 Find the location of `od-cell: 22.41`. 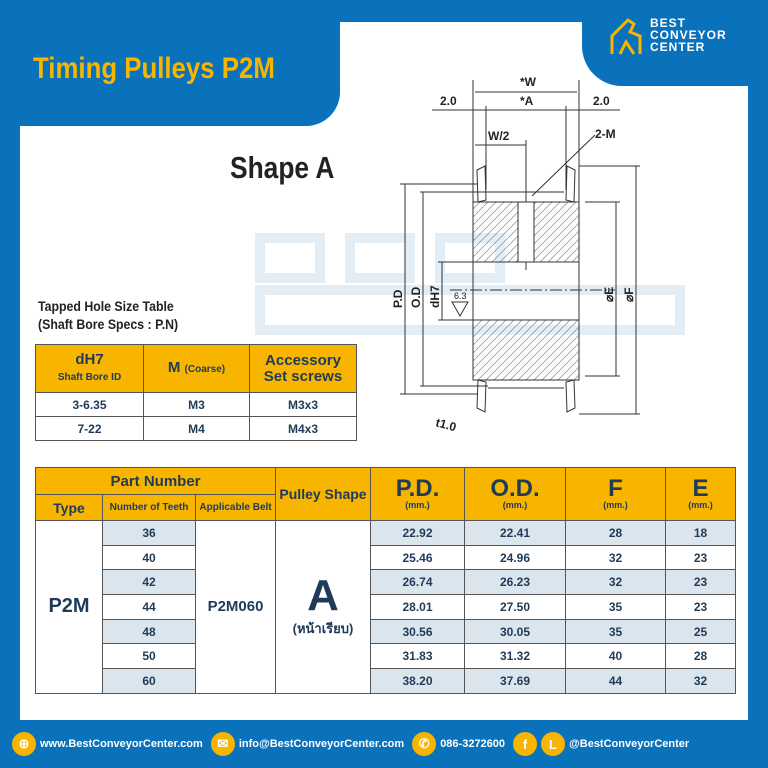

od-cell: 22.41 is located at coordinates (515, 533).